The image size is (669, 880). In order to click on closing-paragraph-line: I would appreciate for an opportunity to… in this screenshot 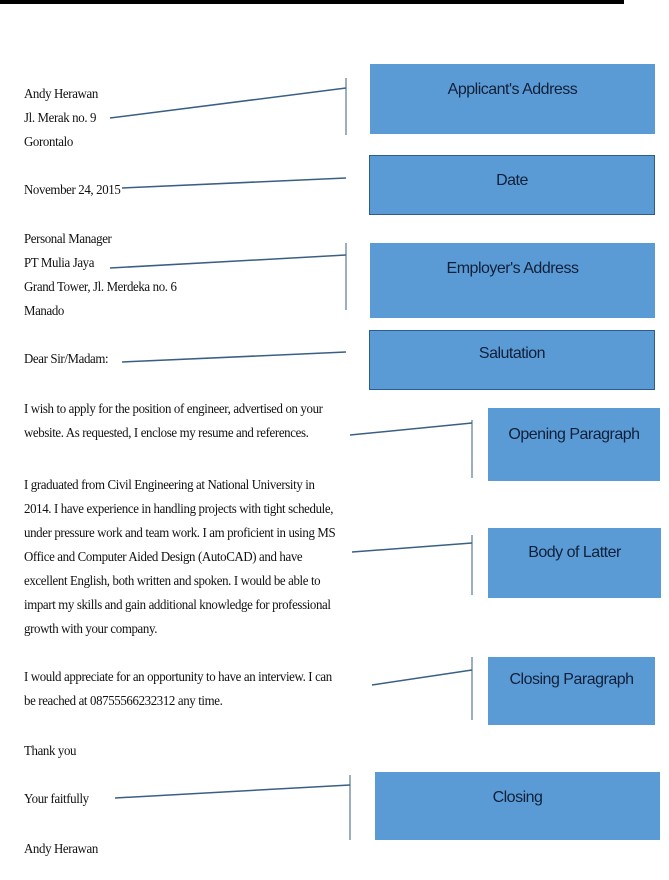, I will do `click(178, 677)`.